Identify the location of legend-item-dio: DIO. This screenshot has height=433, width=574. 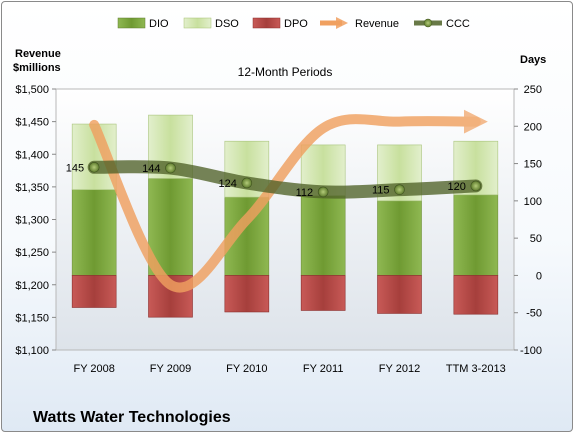
(143, 23).